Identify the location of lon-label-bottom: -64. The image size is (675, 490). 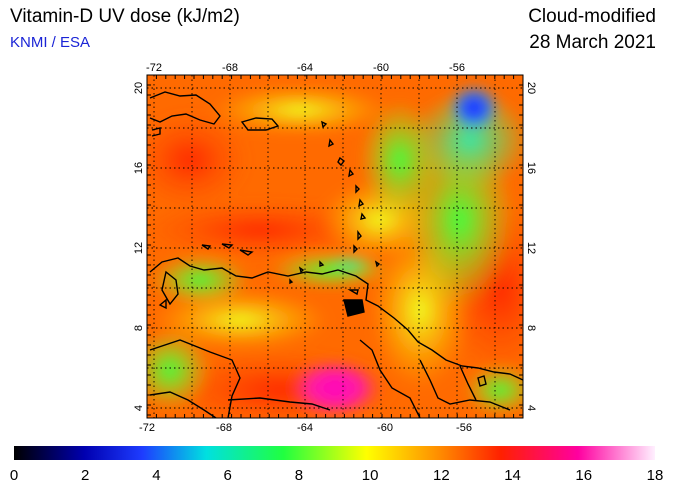
(305, 428).